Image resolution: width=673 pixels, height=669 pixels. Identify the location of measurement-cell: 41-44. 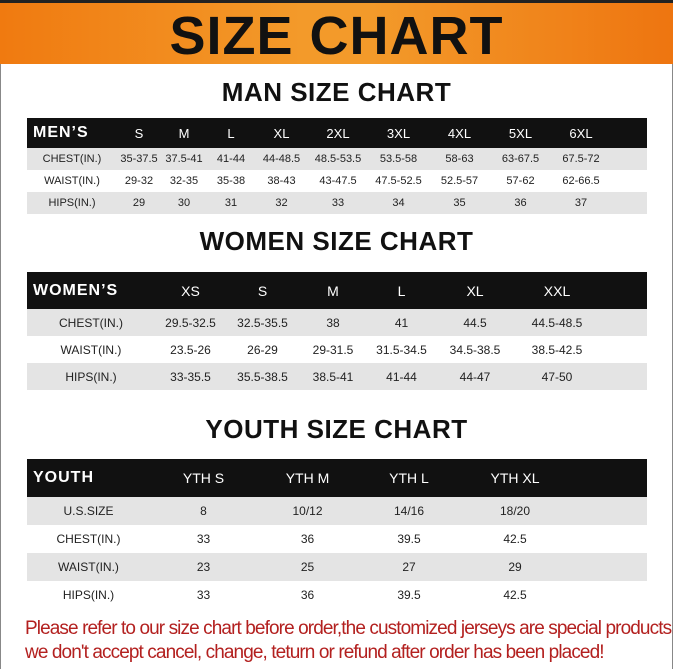
(401, 376).